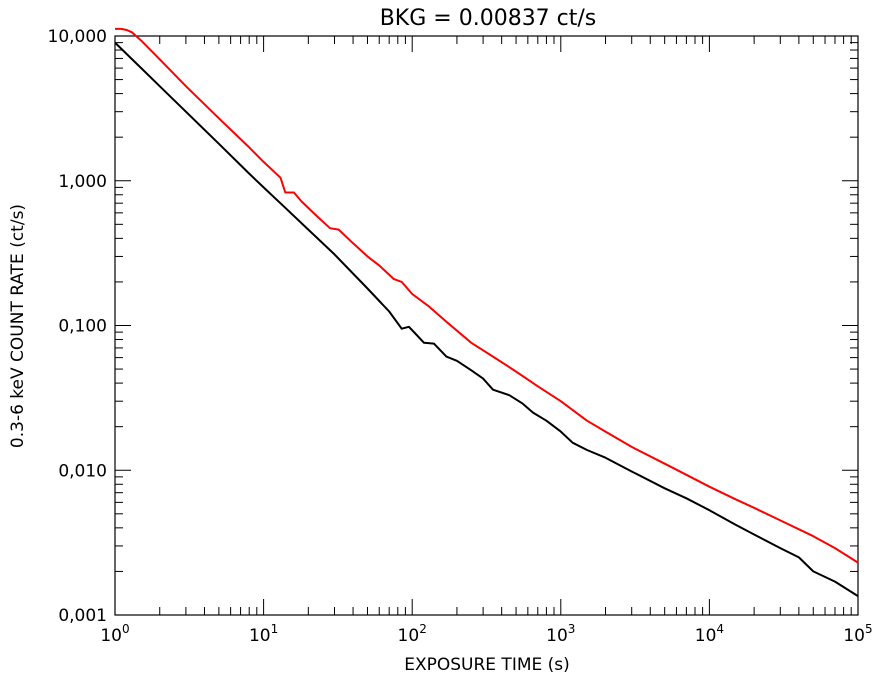 This screenshot has width=881, height=688. Describe the element at coordinates (487, 665) in the screenshot. I see `x-axis-label: EXPOSURE TIME (s)` at that location.